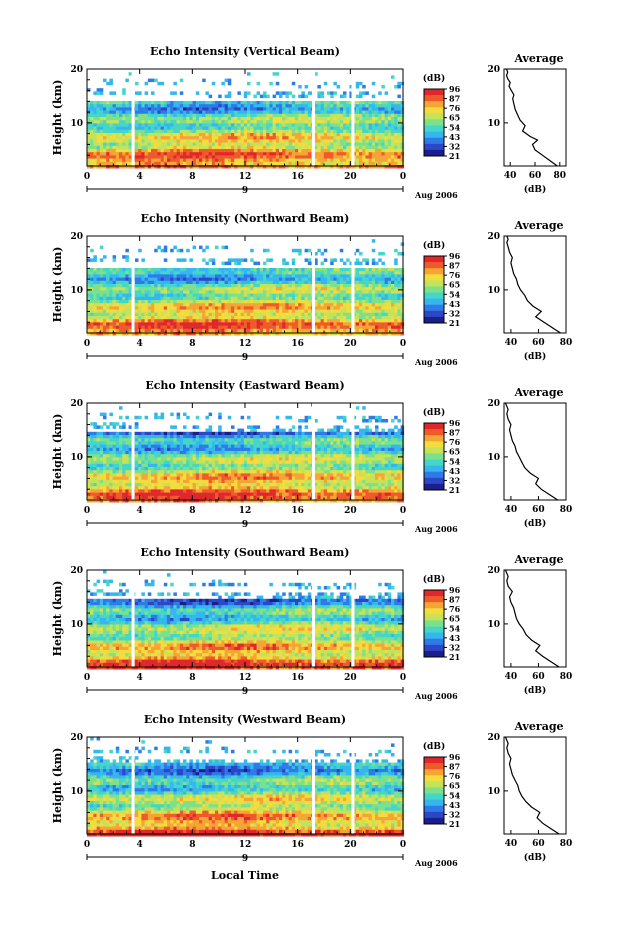  Describe the element at coordinates (57, 118) in the screenshot. I see `y-axis-label: Height (km)` at that location.